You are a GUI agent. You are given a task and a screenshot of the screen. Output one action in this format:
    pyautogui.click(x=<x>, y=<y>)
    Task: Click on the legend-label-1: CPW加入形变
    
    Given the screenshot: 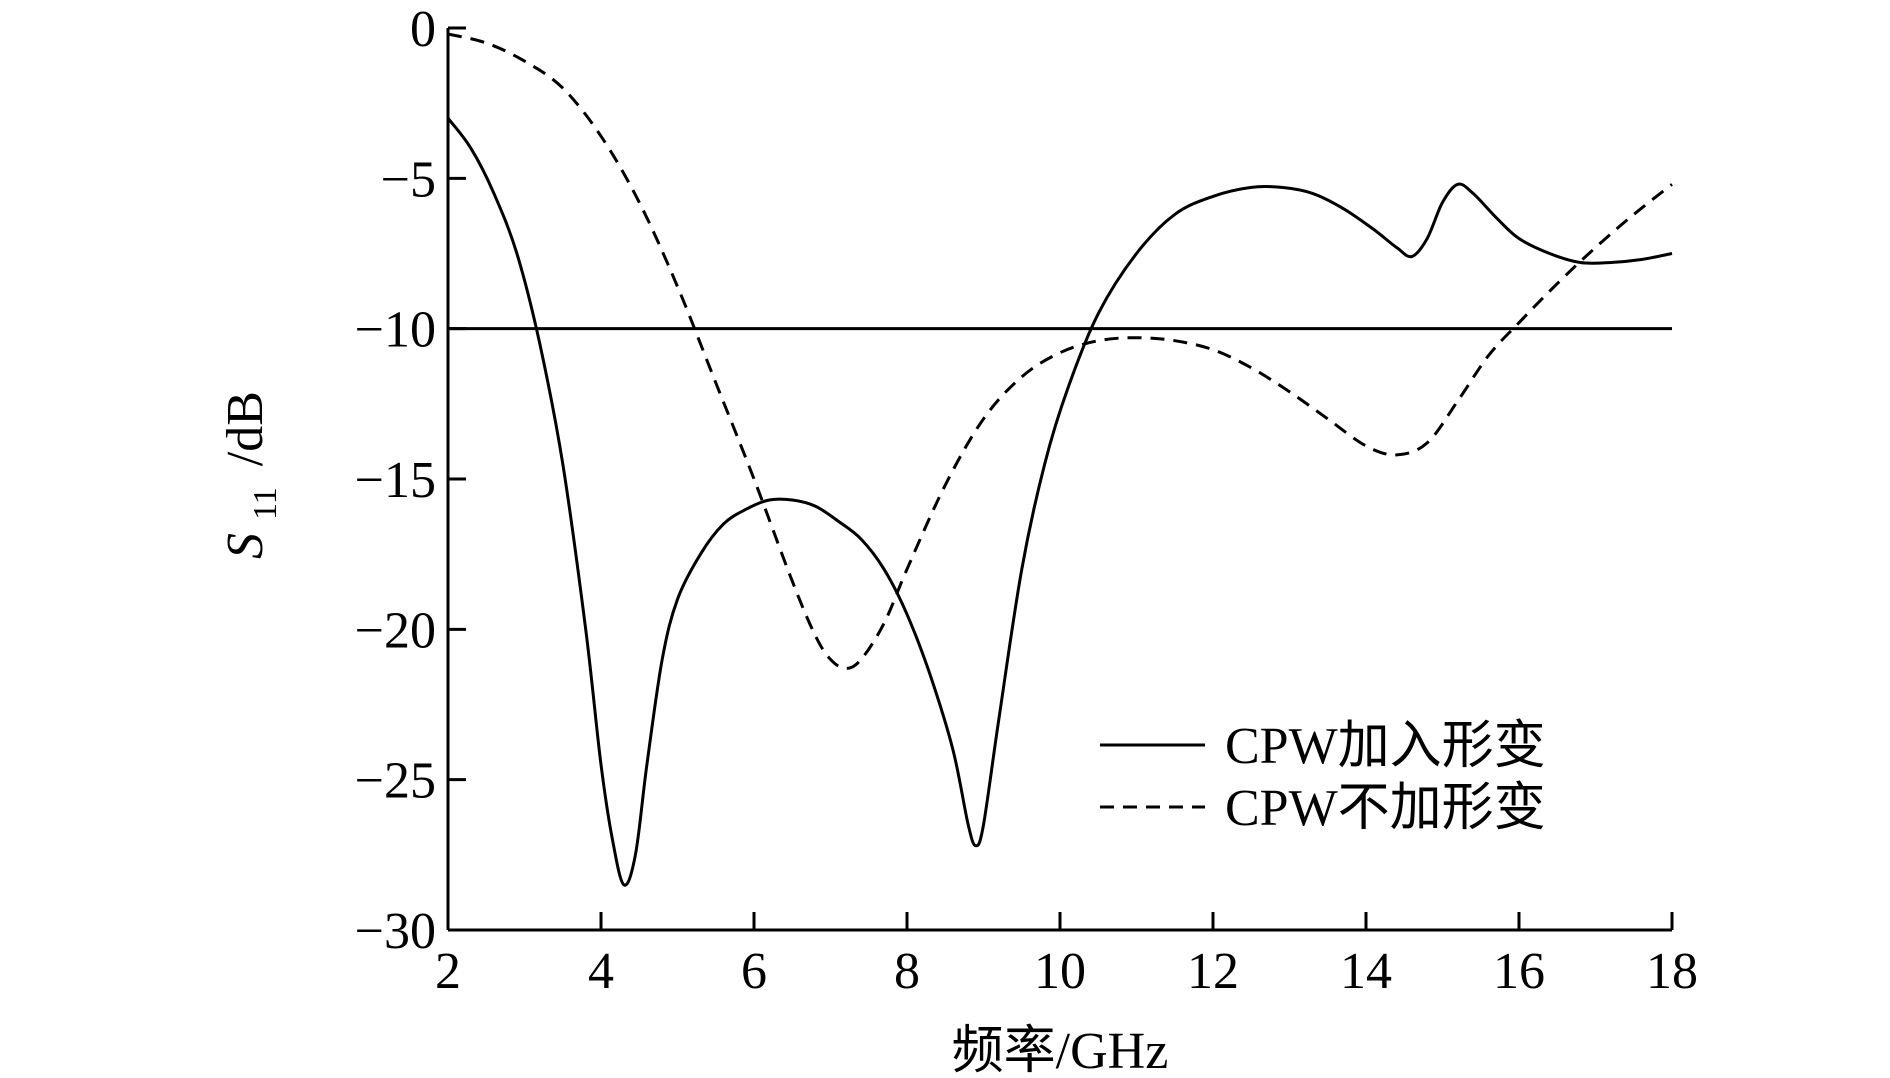 What is the action you would take?
    pyautogui.click(x=1385, y=746)
    